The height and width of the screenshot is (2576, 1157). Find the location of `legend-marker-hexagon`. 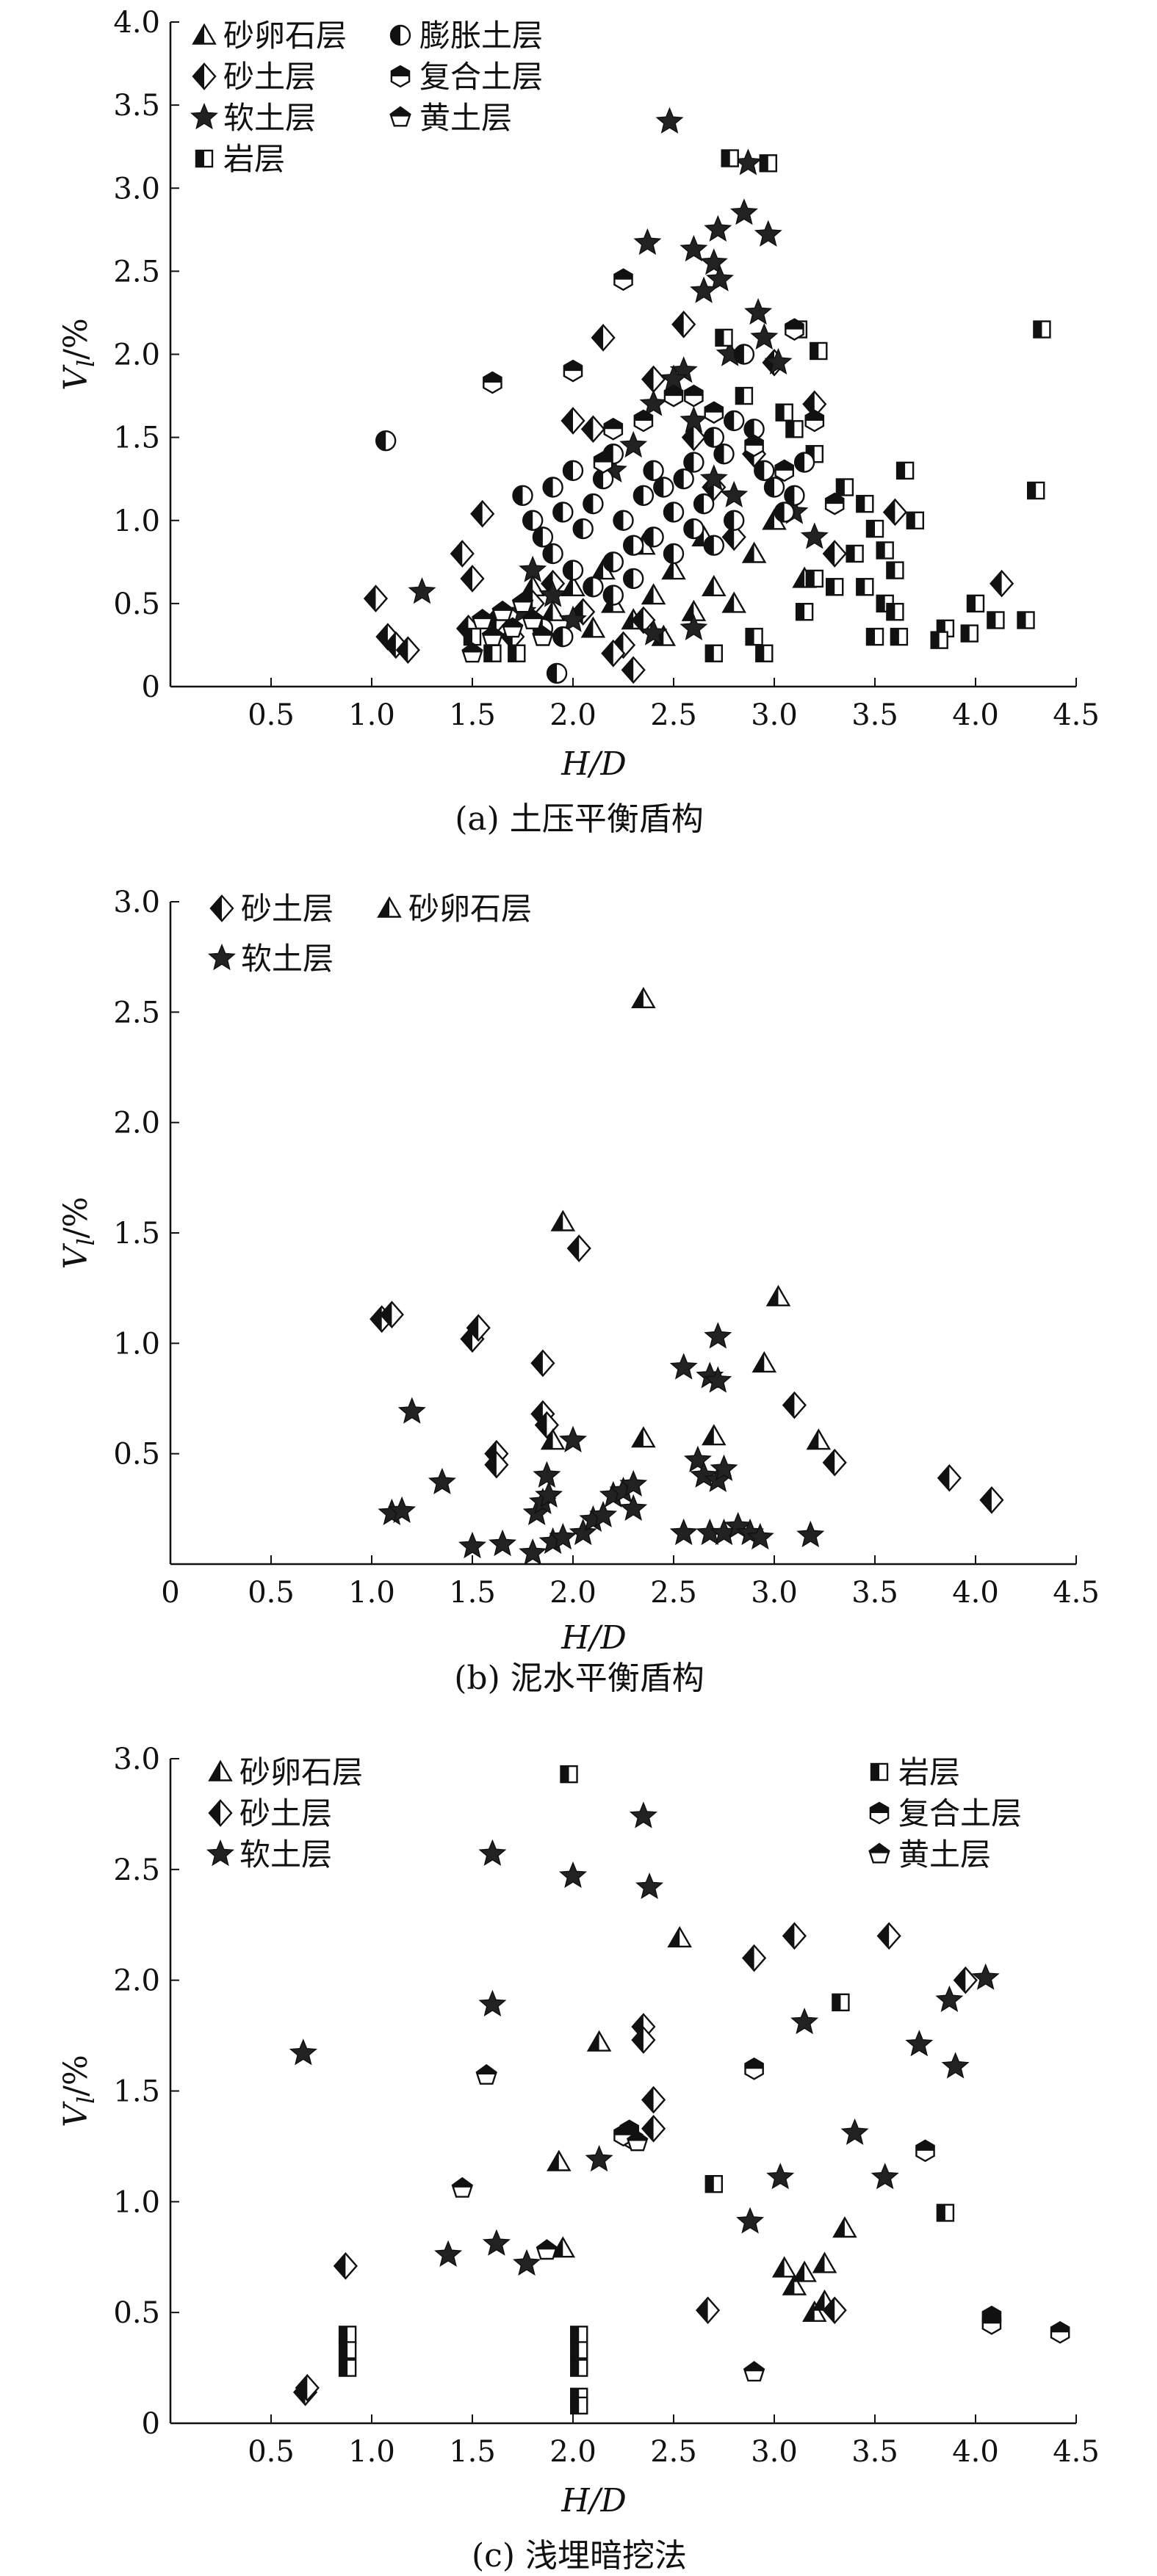

legend-marker-hexagon is located at coordinates (400, 76).